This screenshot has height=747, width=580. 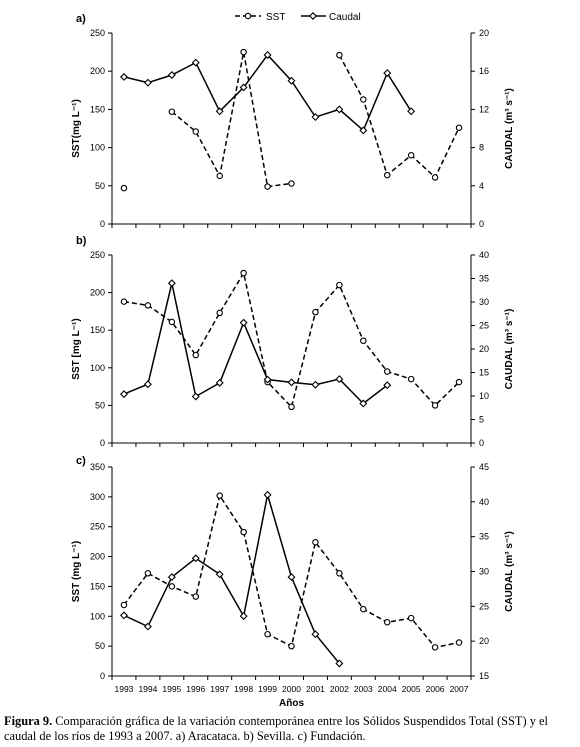 What do you see at coordinates (484, 467) in the screenshot?
I see `right-tick-label: 45` at bounding box center [484, 467].